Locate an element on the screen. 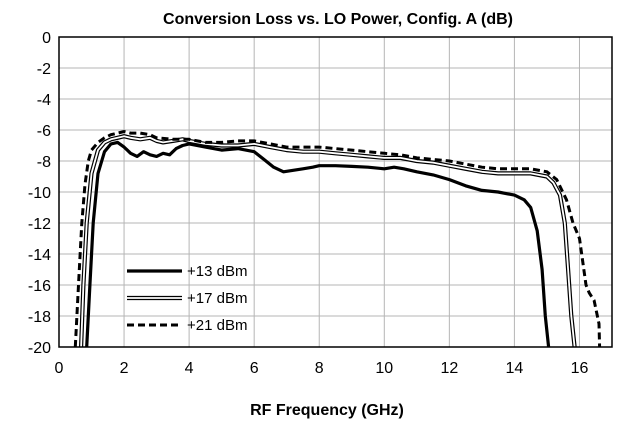  x-tick-labels: 0 2 4 6 8 10 12 14 16 is located at coordinates (322, 368).